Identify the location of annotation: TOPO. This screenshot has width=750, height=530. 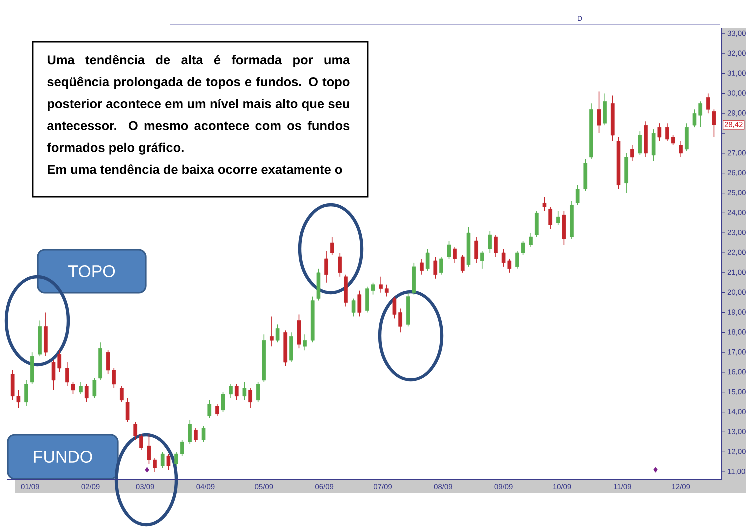
(92, 272).